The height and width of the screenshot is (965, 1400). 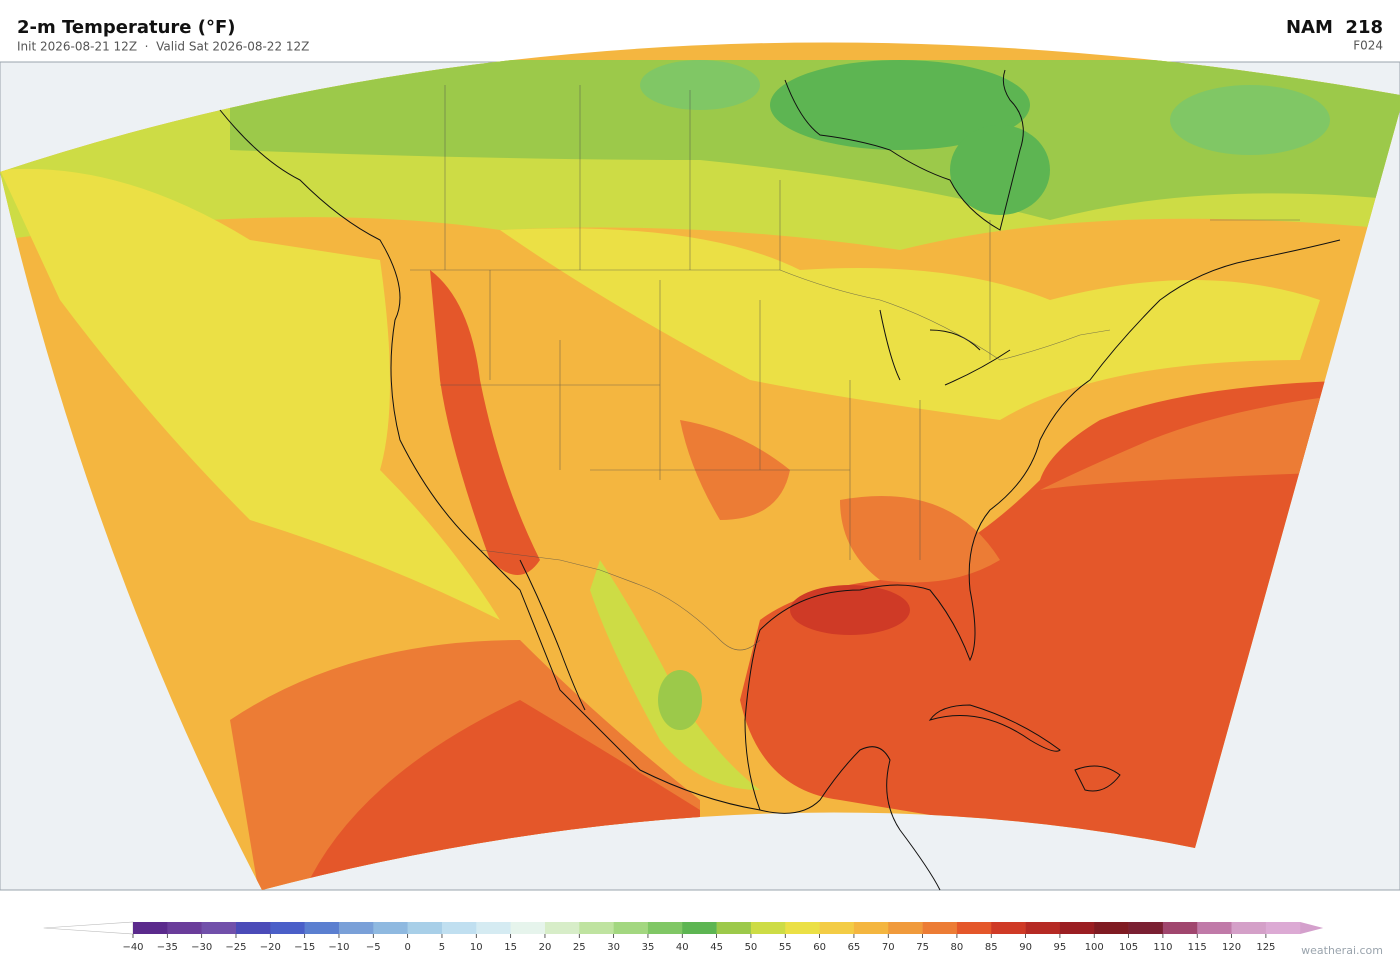 What do you see at coordinates (338, 947) in the screenshot?
I see `colorbar-tick-label: −10` at bounding box center [338, 947].